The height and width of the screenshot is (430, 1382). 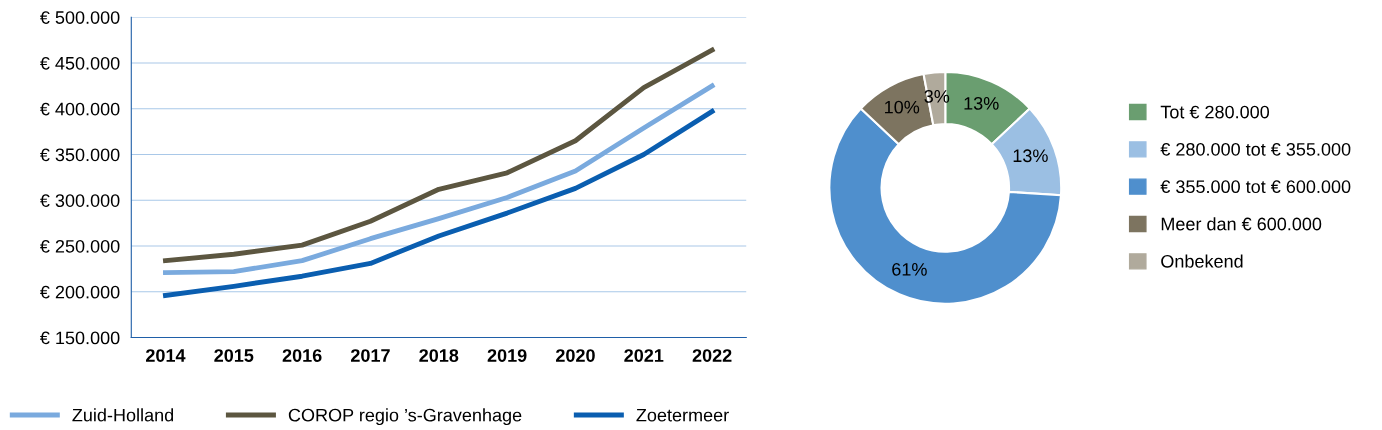 What do you see at coordinates (123, 415) in the screenshot?
I see `legend-label: Zuid-Holland` at bounding box center [123, 415].